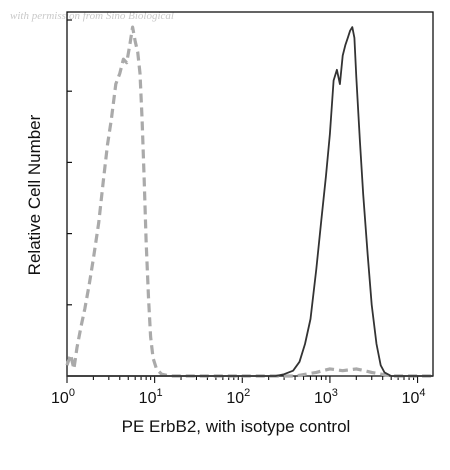  I want to click on x-tick-label: 10², so click(238, 397).